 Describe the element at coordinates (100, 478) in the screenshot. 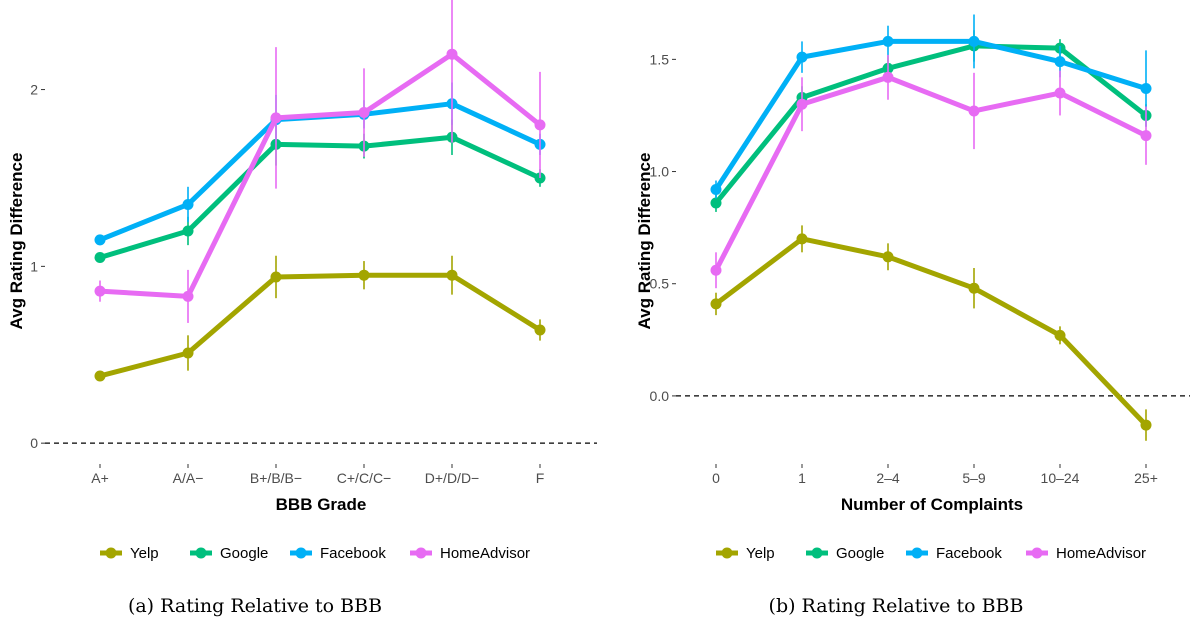

I see `x-tick-label: A+` at that location.